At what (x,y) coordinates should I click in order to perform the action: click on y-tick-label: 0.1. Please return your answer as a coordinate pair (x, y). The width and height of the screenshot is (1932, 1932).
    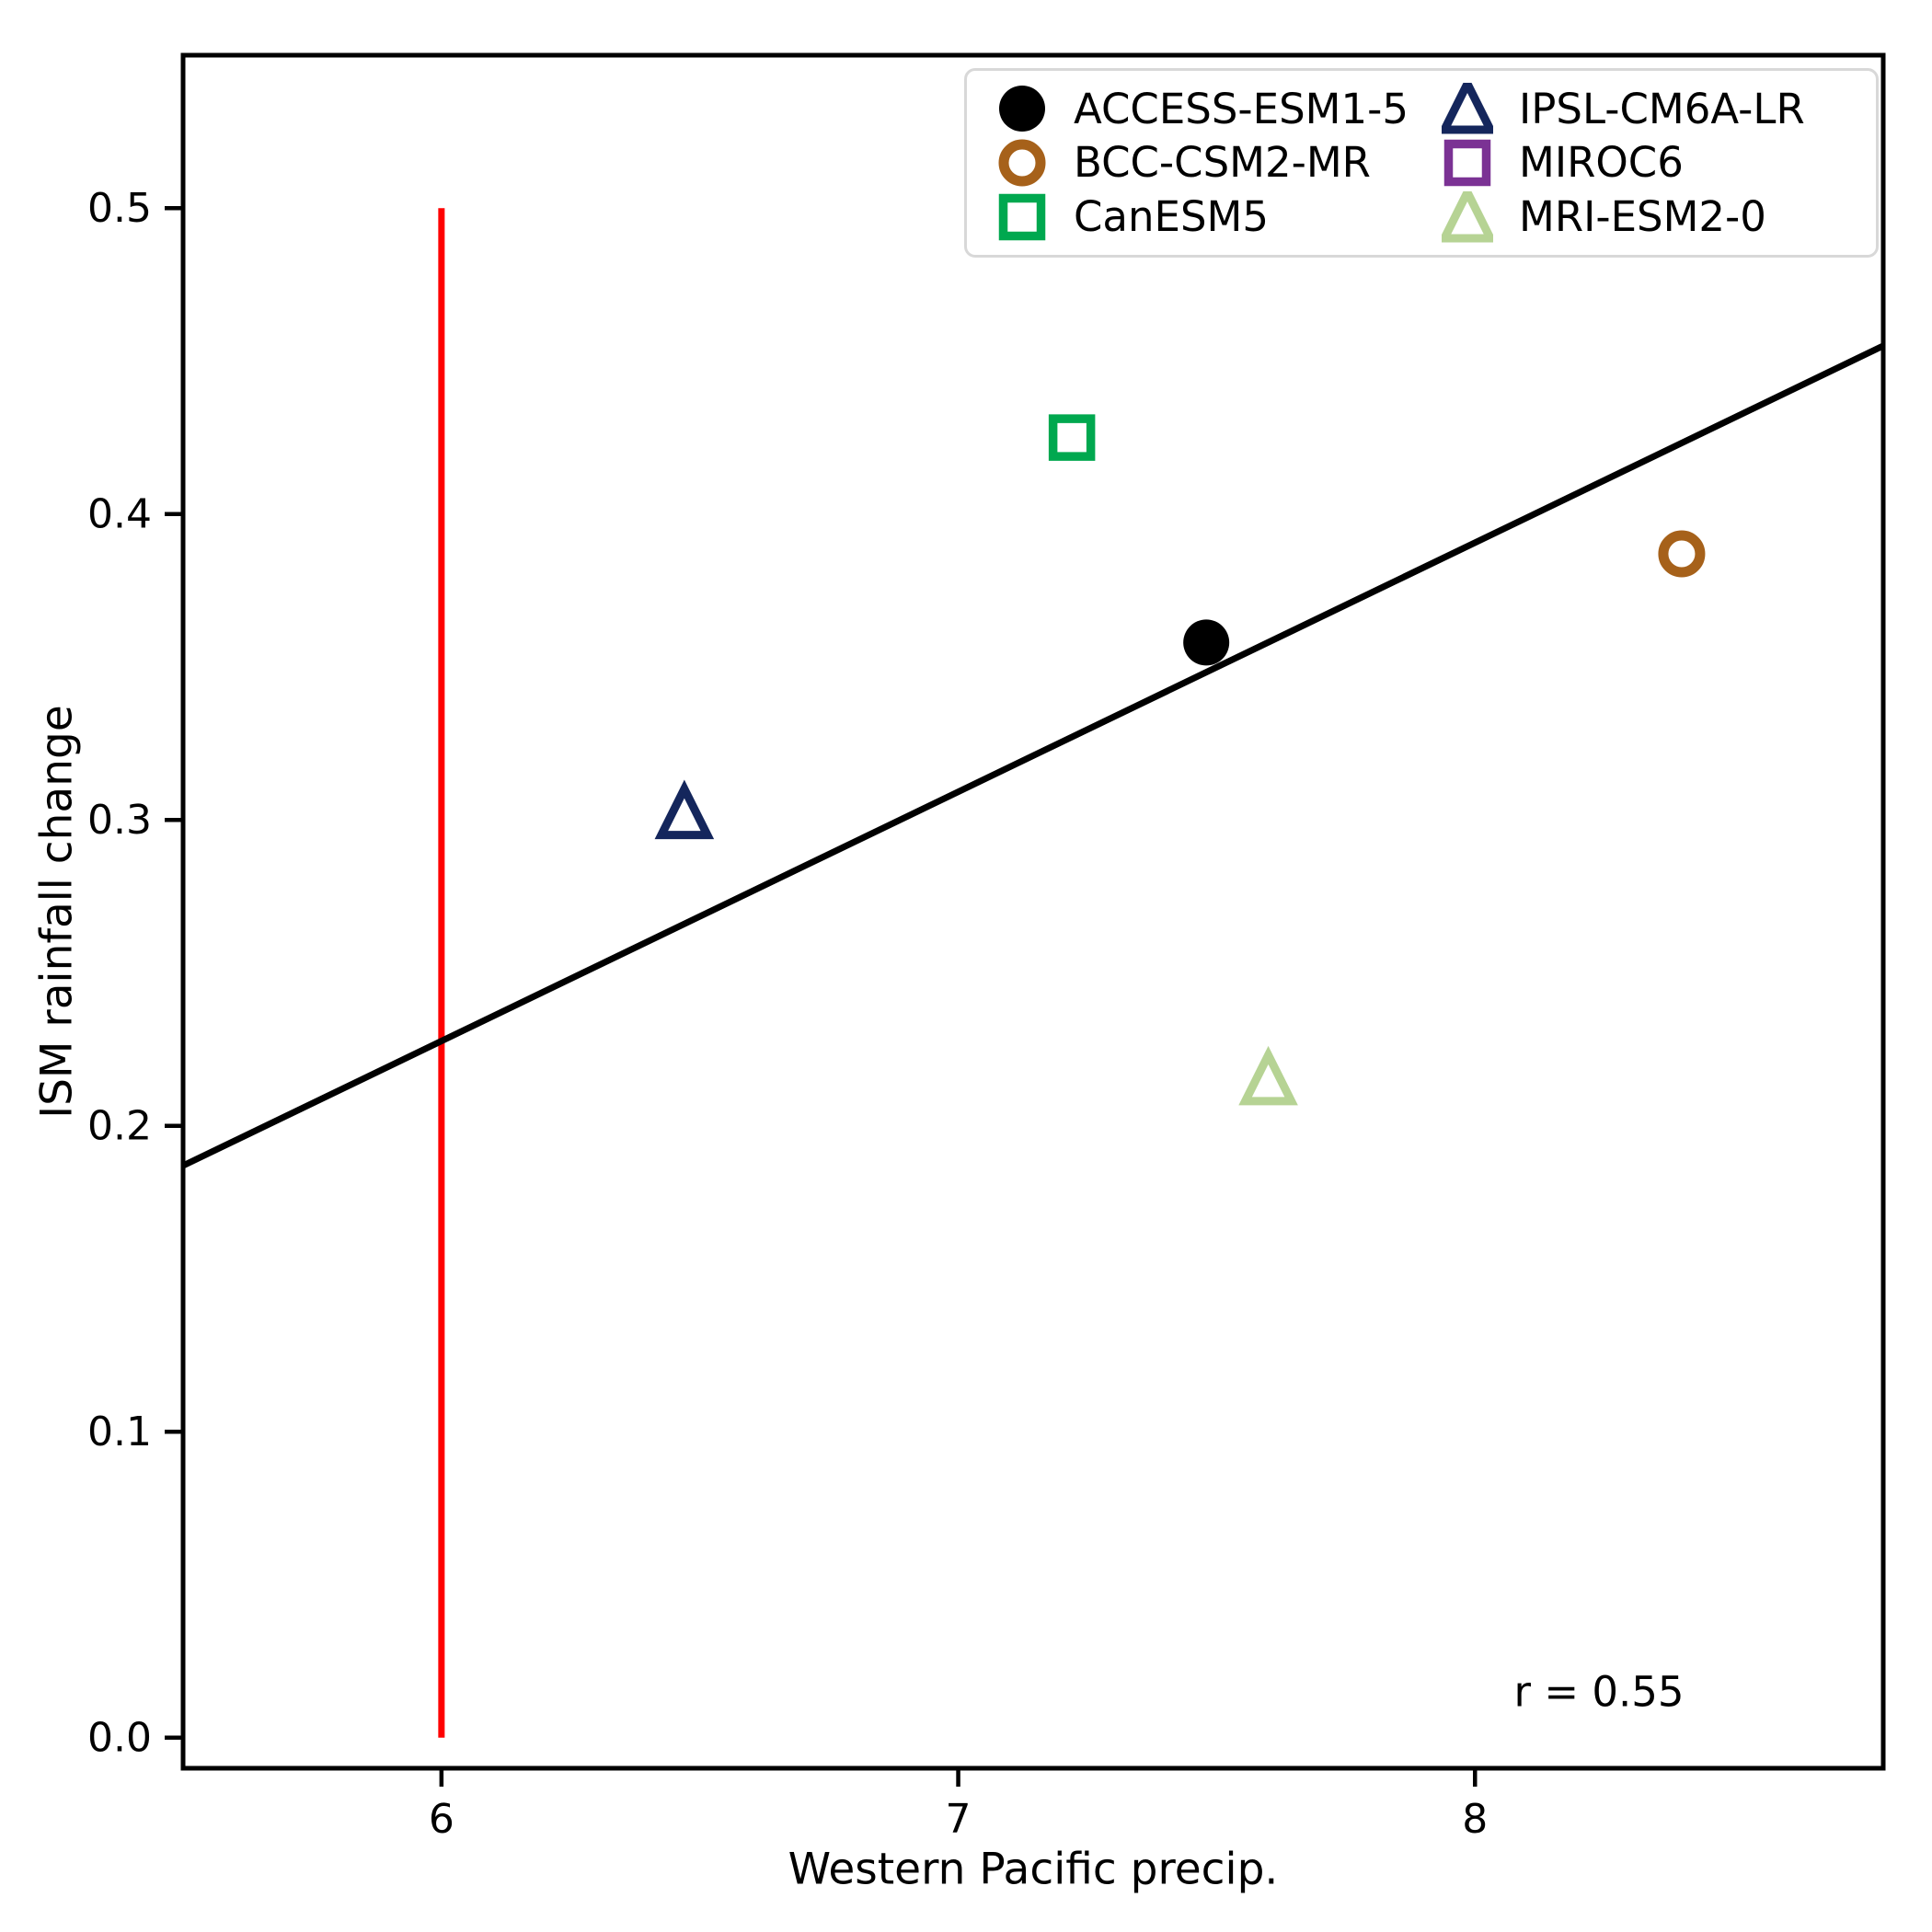
    Looking at the image, I should click on (120, 1432).